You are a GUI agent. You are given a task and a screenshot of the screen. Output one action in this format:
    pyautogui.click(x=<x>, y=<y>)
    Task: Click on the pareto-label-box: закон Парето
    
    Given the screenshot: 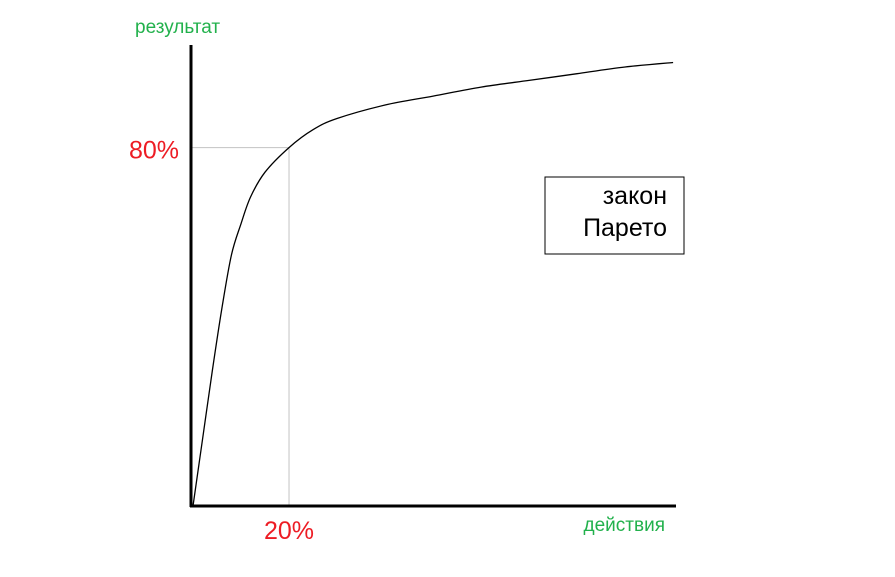 What is the action you would take?
    pyautogui.click(x=614, y=215)
    